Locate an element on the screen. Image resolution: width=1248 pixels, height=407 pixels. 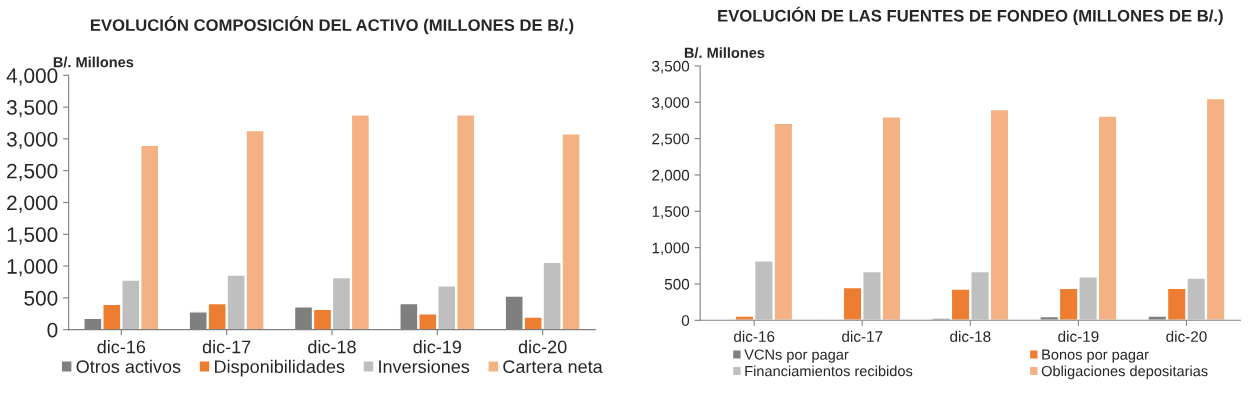
legend-label: Financiamientos recibidos is located at coordinates (829, 371).